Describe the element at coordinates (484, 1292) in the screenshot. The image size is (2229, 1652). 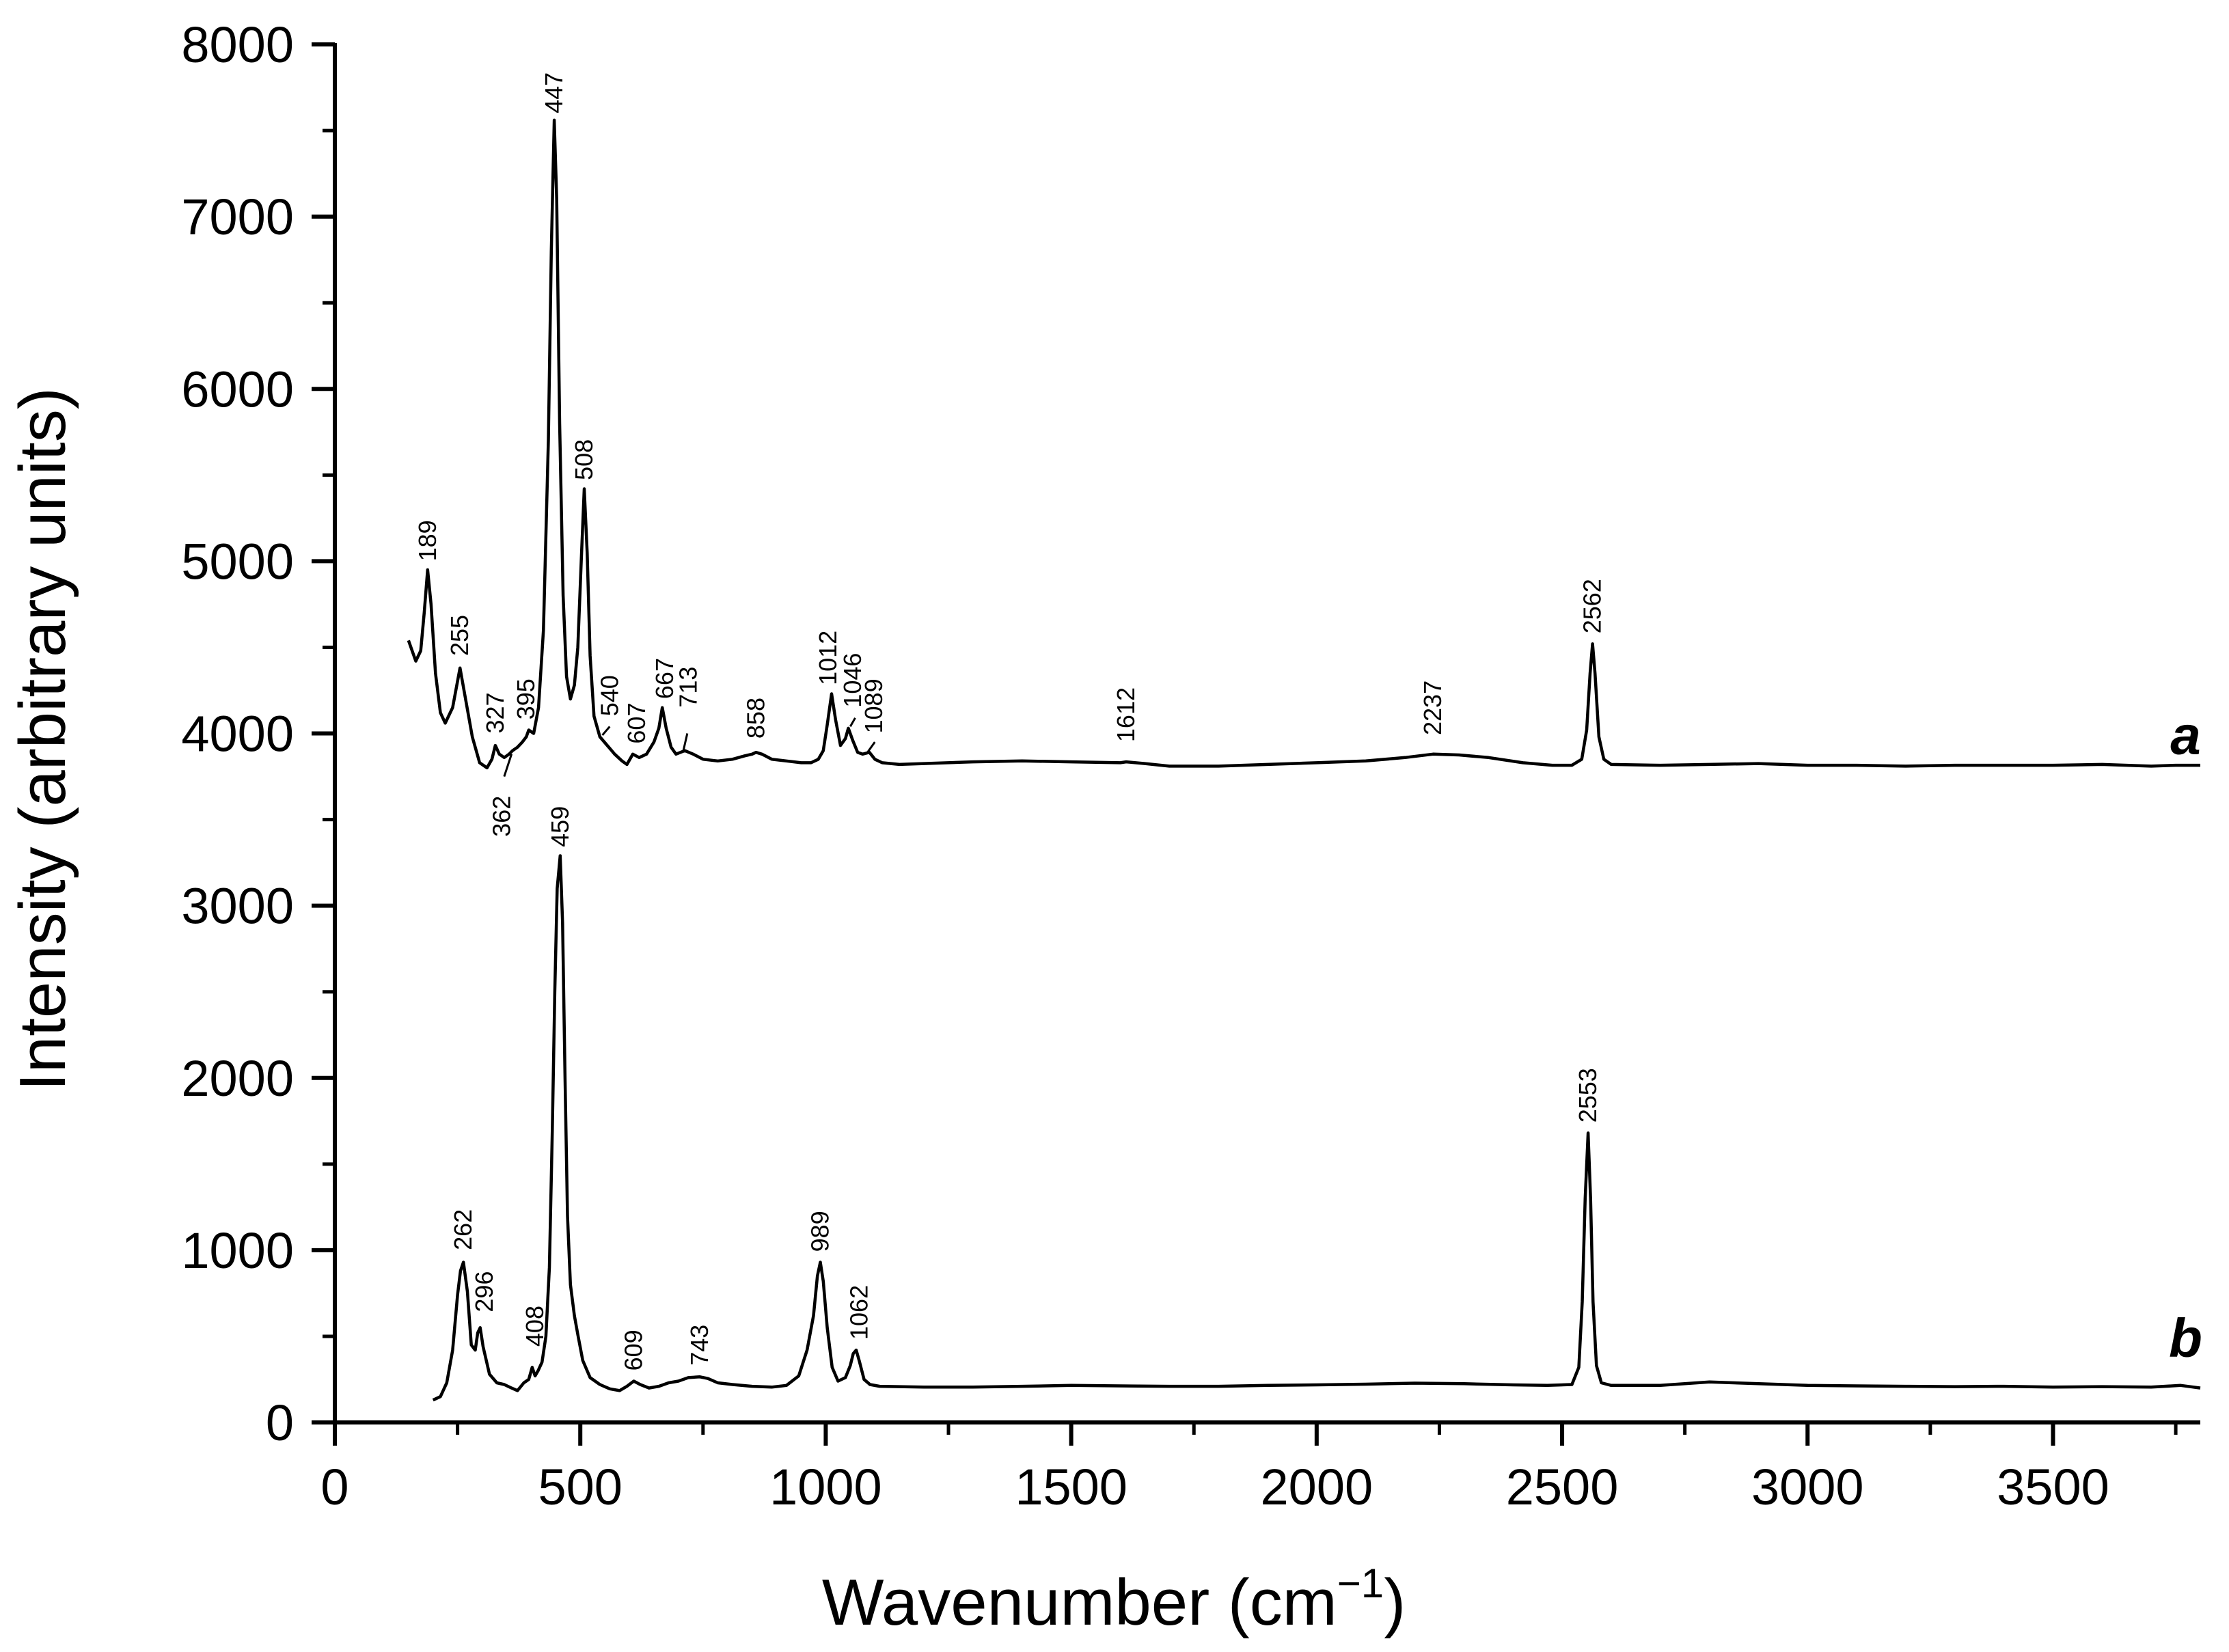
I see `peak-label-296: 296` at that location.